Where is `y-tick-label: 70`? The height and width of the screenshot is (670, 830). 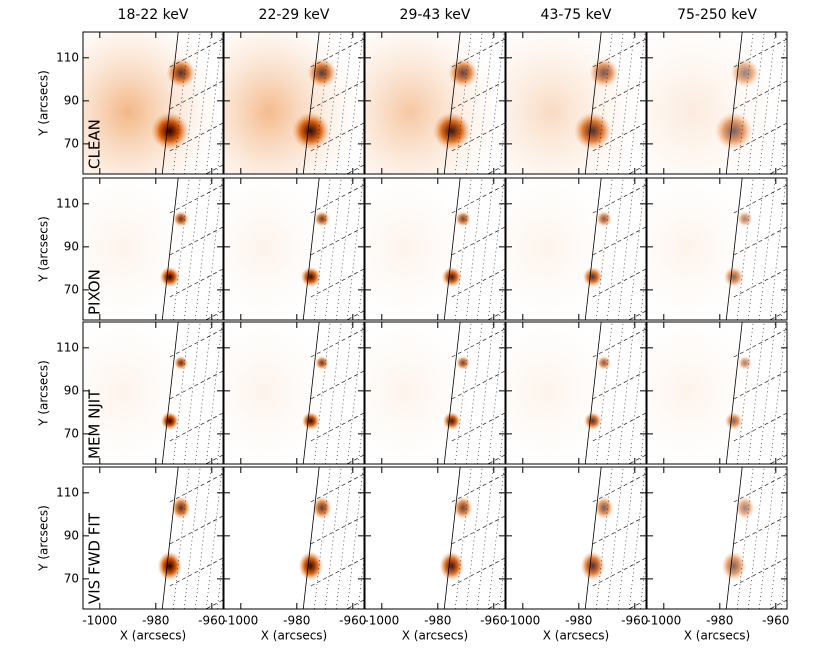
y-tick-label: 70 is located at coordinates (71, 289).